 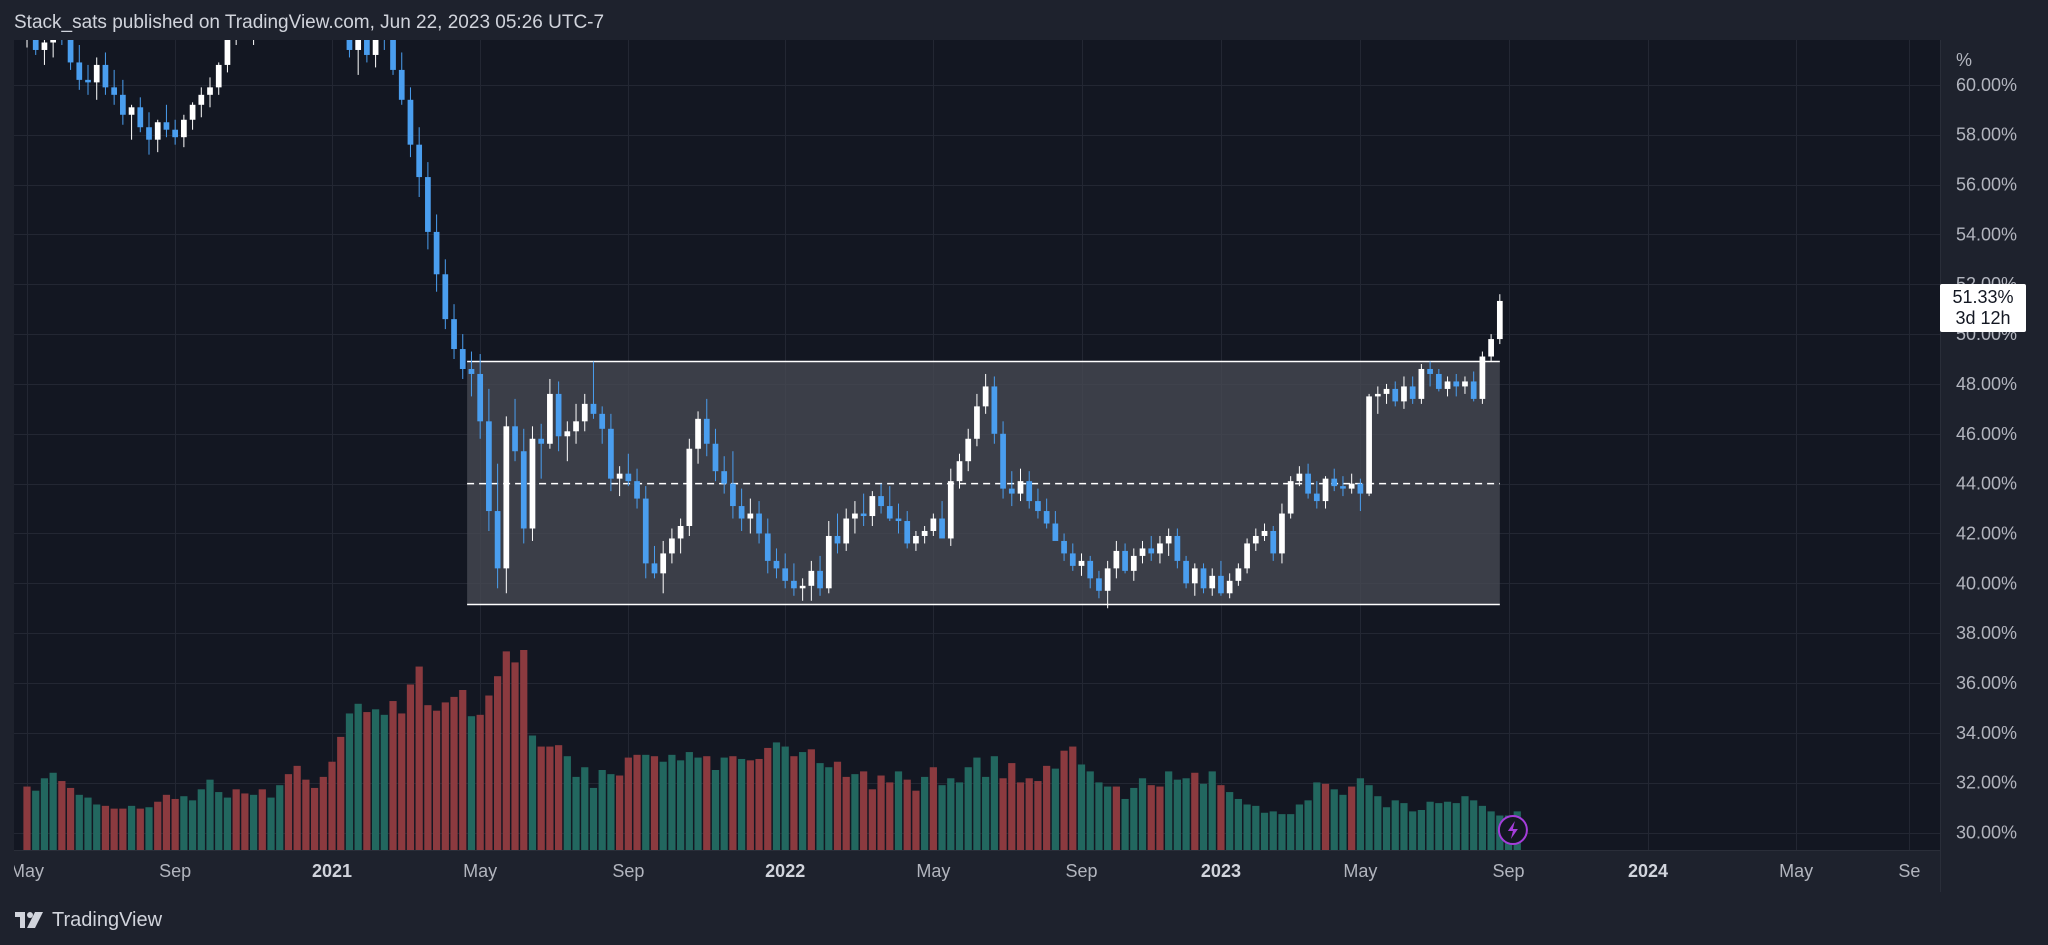 What do you see at coordinates (29, 920) in the screenshot?
I see `tradingview-logo-icon` at bounding box center [29, 920].